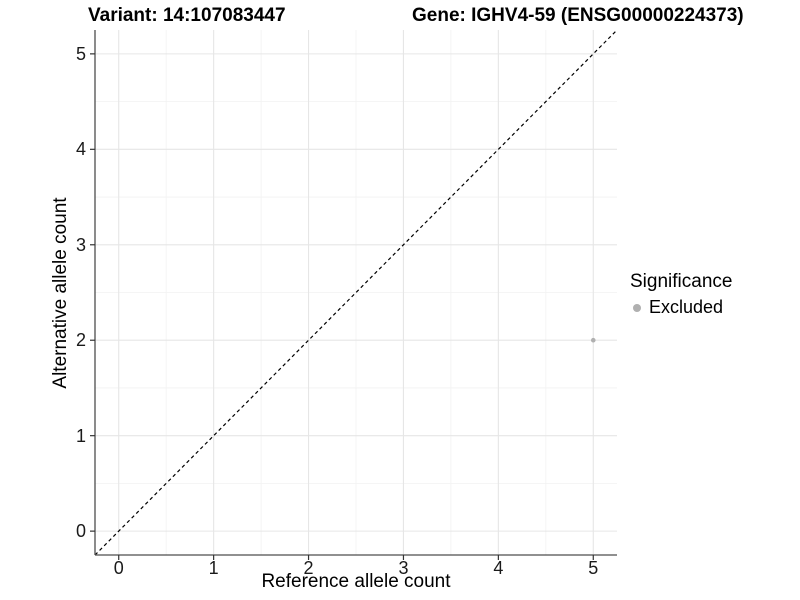 This screenshot has height=600, width=800. I want to click on y-tick-label: 0, so click(80, 531).